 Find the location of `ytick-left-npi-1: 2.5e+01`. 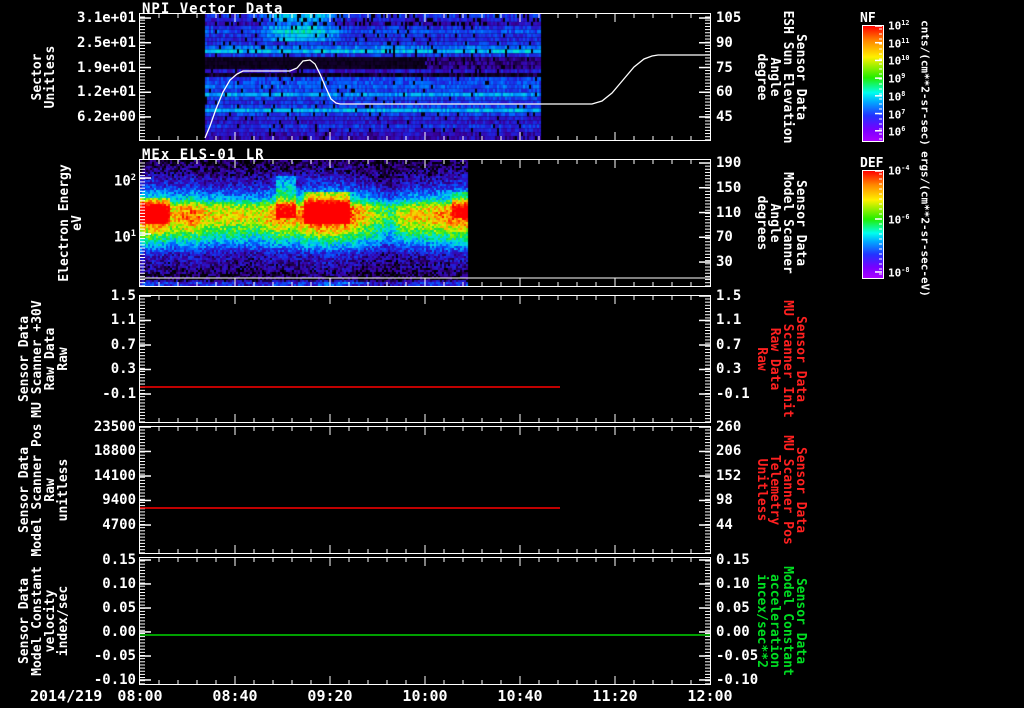

ytick-left-npi-1: 2.5e+01 is located at coordinates (106, 42).